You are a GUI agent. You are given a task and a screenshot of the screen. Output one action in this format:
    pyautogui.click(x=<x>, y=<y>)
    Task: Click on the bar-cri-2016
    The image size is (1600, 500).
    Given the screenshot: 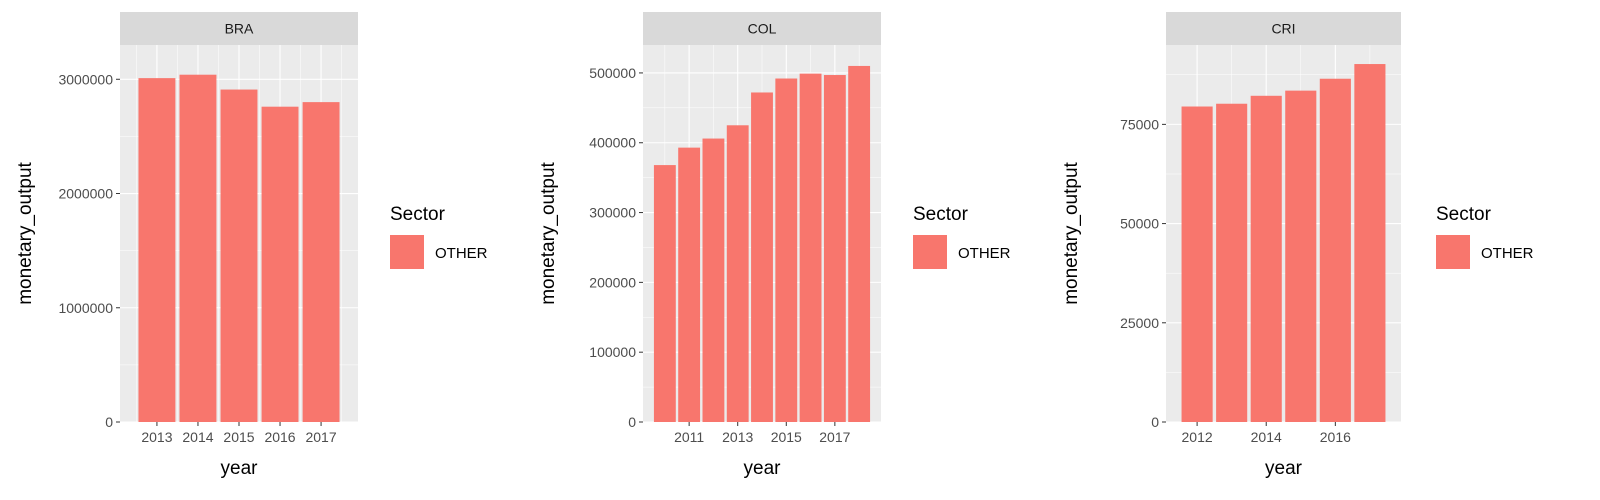 What is the action you would take?
    pyautogui.click(x=1335, y=250)
    